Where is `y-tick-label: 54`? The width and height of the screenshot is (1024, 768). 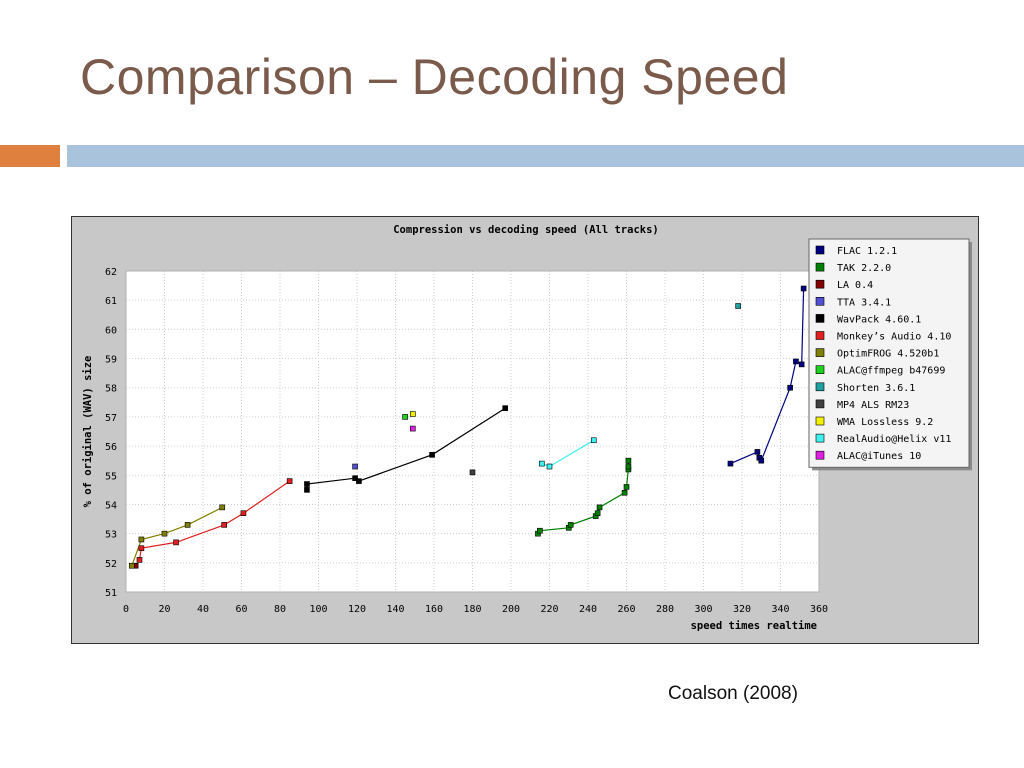 y-tick-label: 54 is located at coordinates (111, 505).